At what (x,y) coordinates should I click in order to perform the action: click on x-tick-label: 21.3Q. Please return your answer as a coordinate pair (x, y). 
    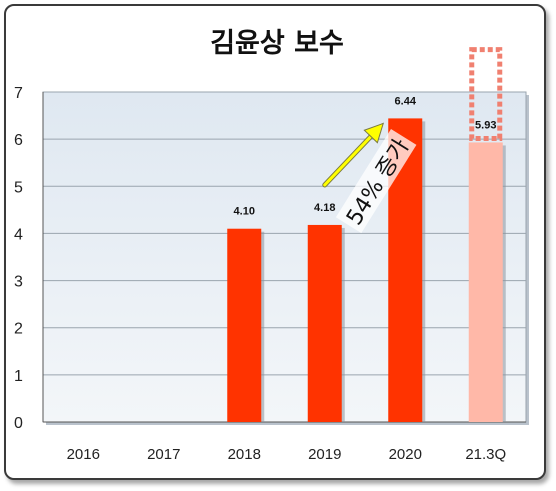
    Looking at the image, I should click on (485, 454).